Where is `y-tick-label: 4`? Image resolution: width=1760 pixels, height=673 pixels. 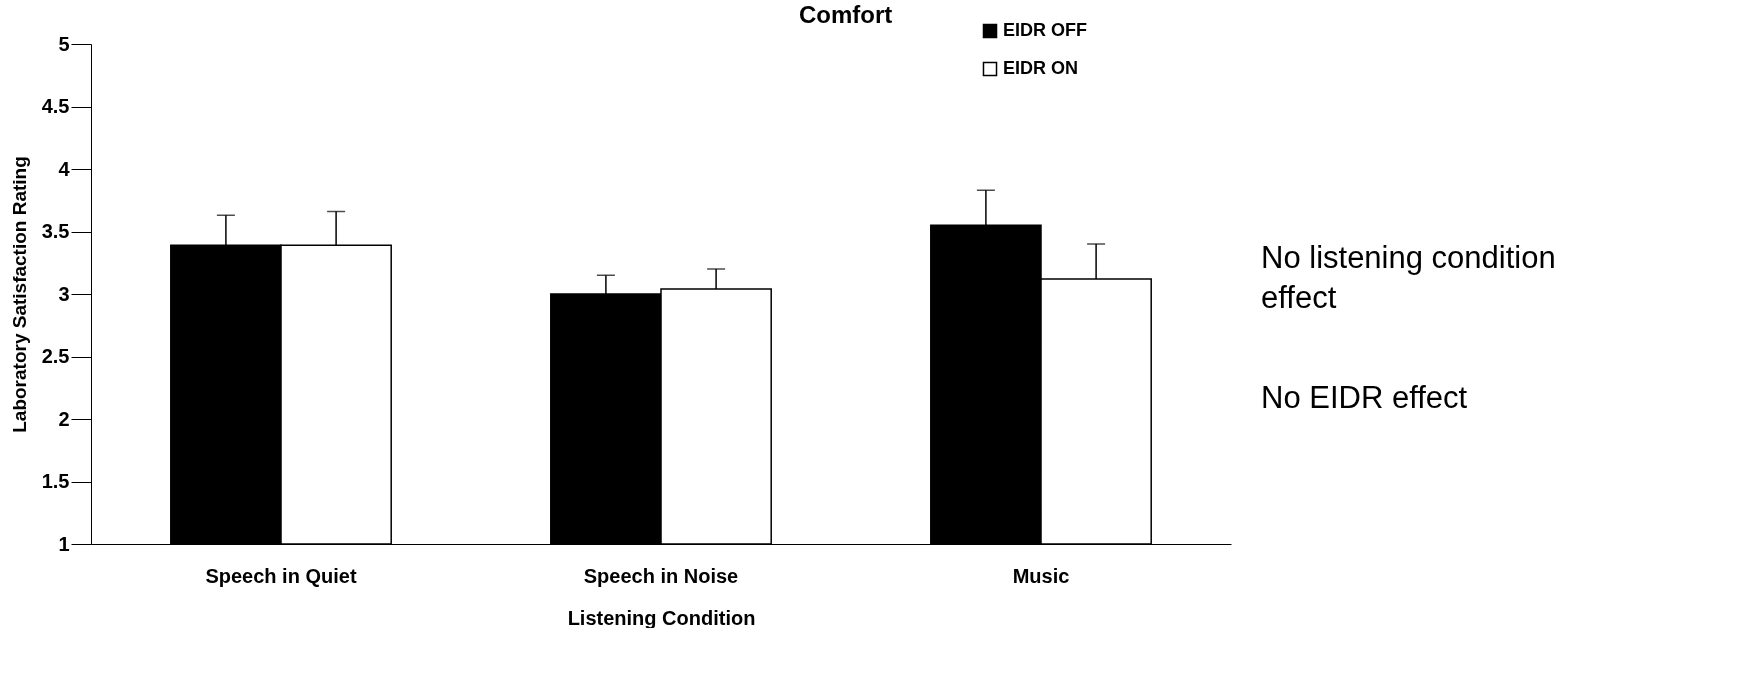
y-tick-label: 4 is located at coordinates (64, 168).